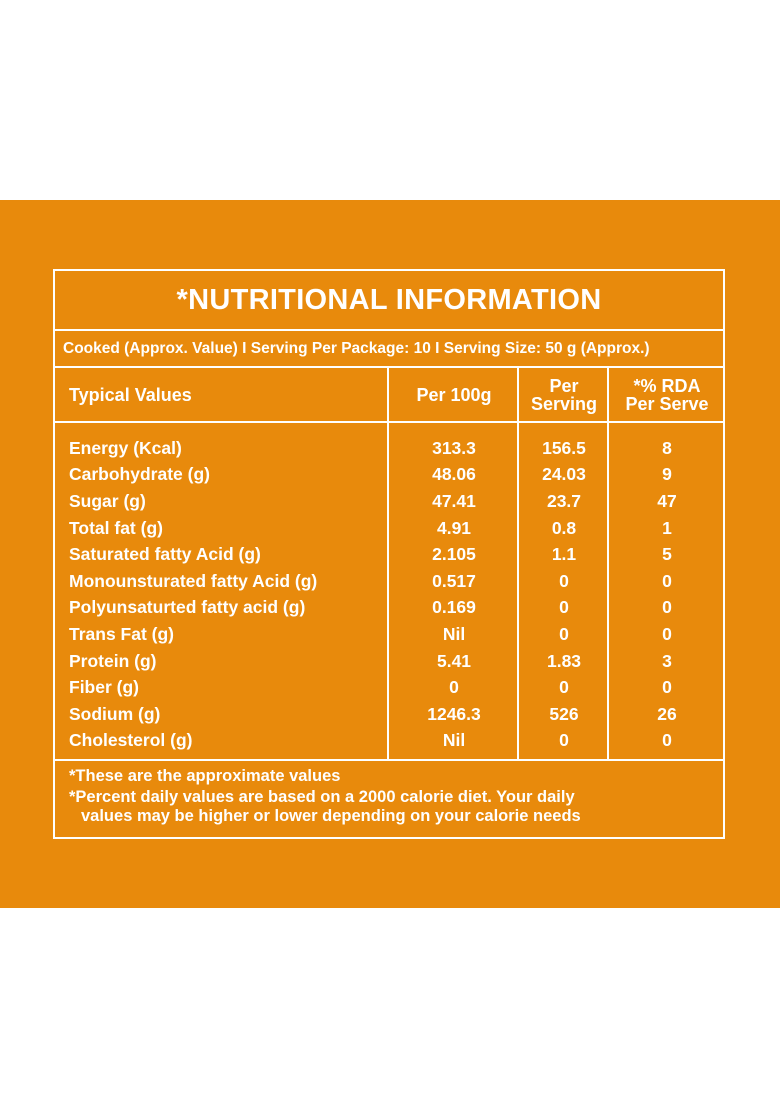  What do you see at coordinates (667, 527) in the screenshot?
I see `rda-value: 1` at bounding box center [667, 527].